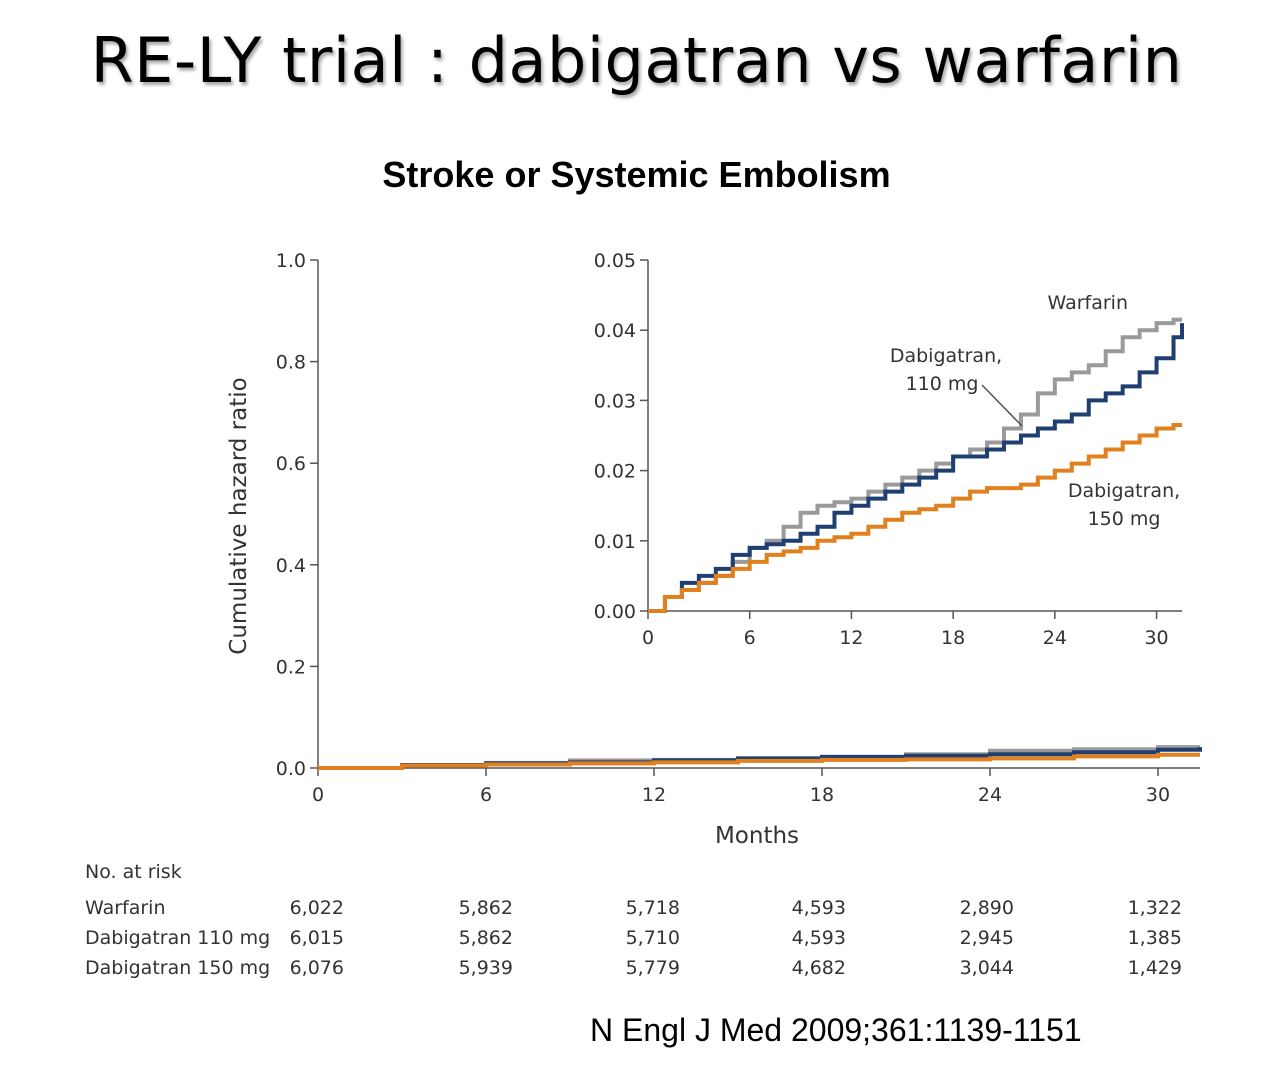  I want to click on risk-cell: 1,385, so click(1155, 938).